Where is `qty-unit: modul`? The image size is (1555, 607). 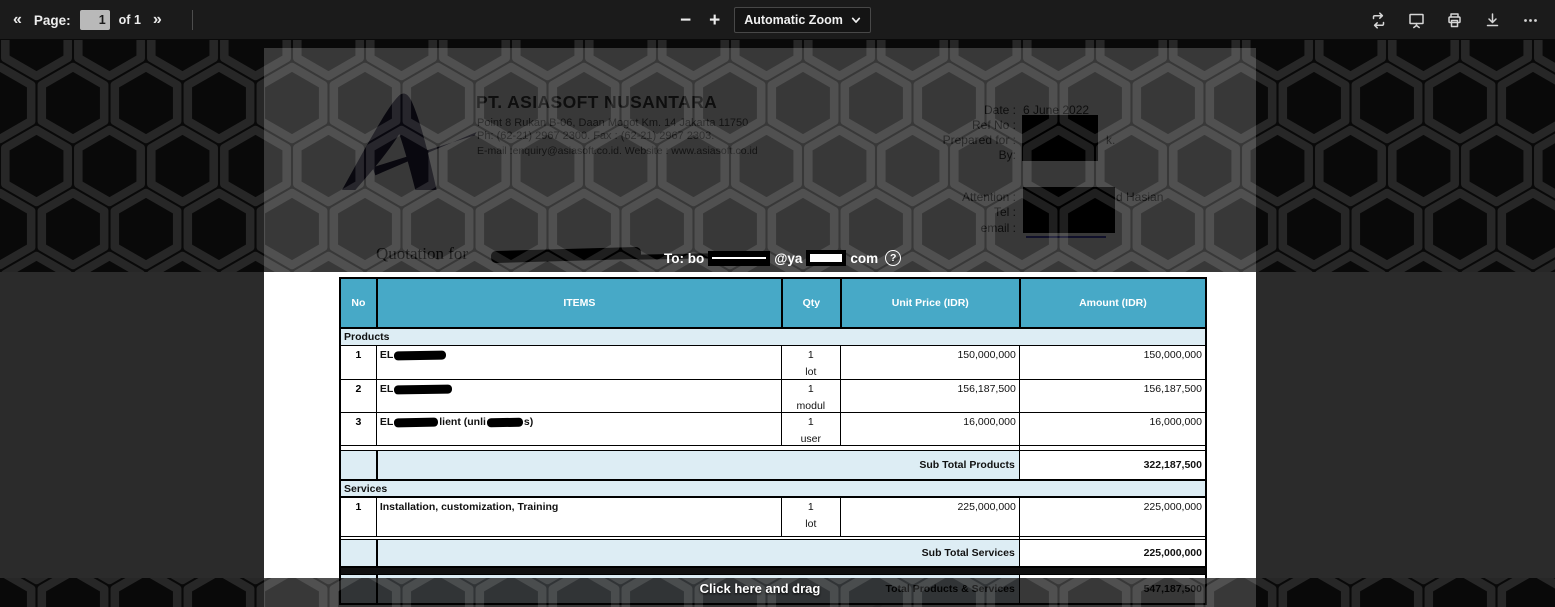 qty-unit: modul is located at coordinates (811, 406).